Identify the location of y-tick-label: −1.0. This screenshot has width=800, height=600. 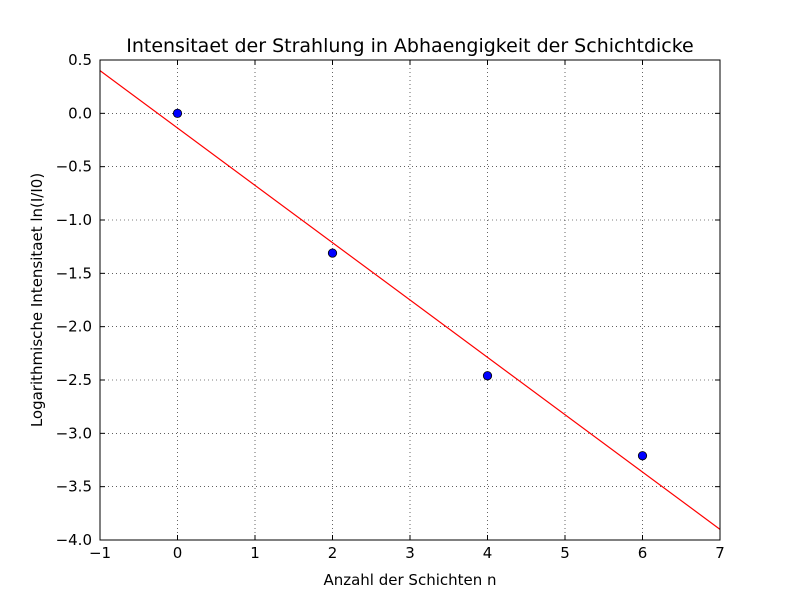
(74, 220).